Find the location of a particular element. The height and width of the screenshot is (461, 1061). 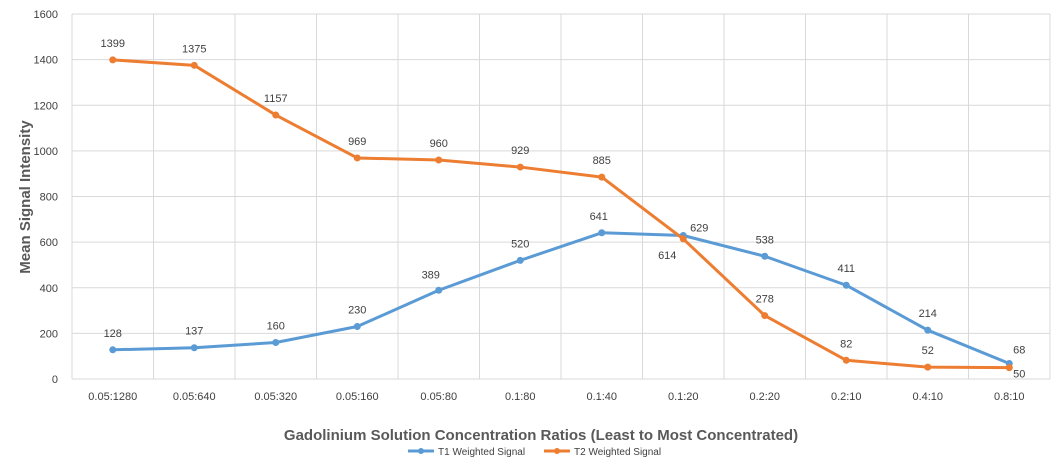

y-tick-label: 1400 is located at coordinates (46, 61).